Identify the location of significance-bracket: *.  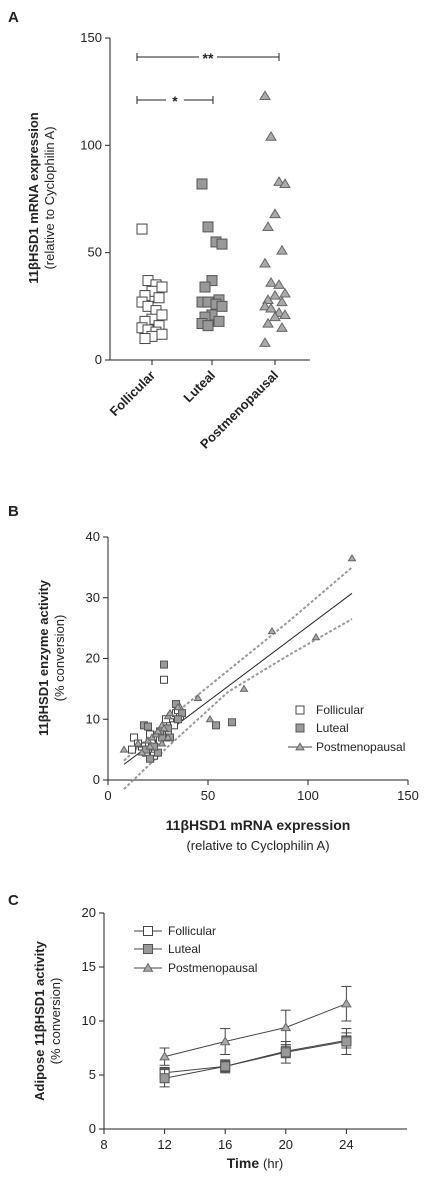
(175, 100).